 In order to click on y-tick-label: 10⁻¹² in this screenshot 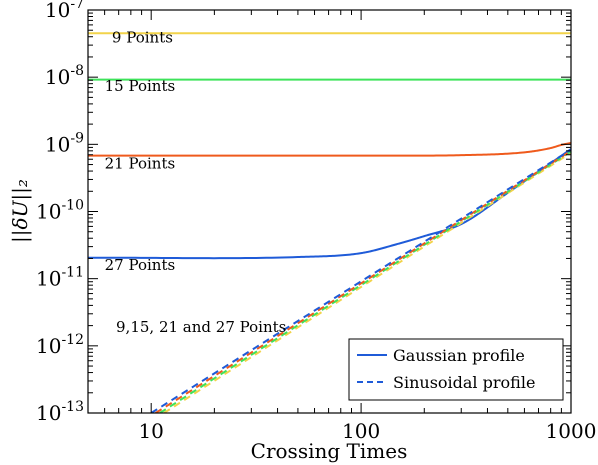, I will do `click(60, 345)`.